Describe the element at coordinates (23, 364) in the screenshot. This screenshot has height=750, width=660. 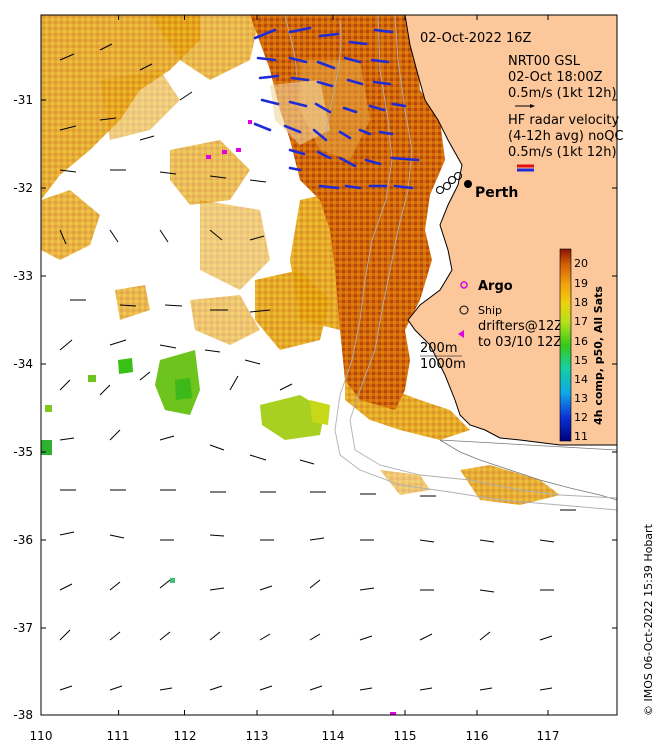
I see `y-tick-minus34: -34` at that location.